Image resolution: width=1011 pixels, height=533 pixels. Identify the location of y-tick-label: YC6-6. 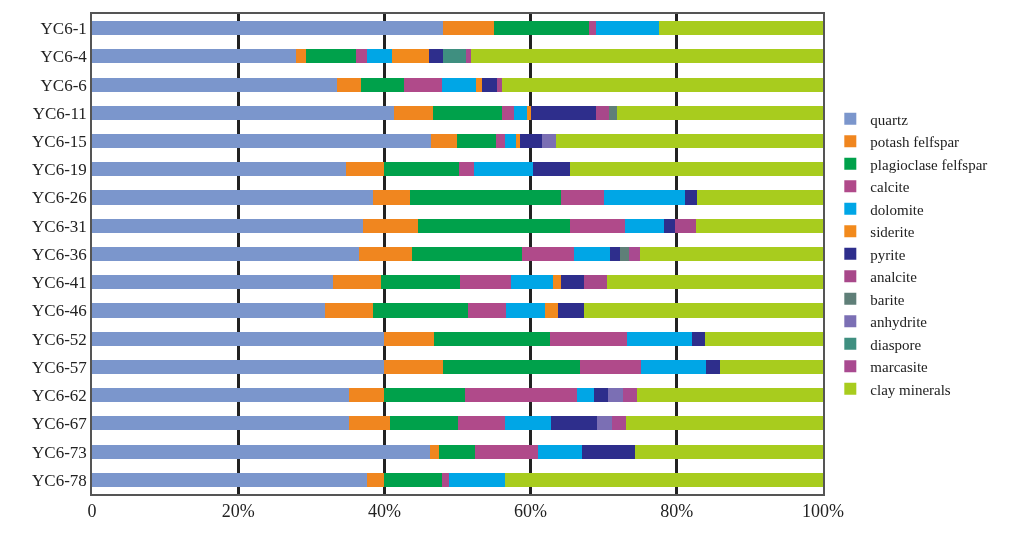
(63, 85).